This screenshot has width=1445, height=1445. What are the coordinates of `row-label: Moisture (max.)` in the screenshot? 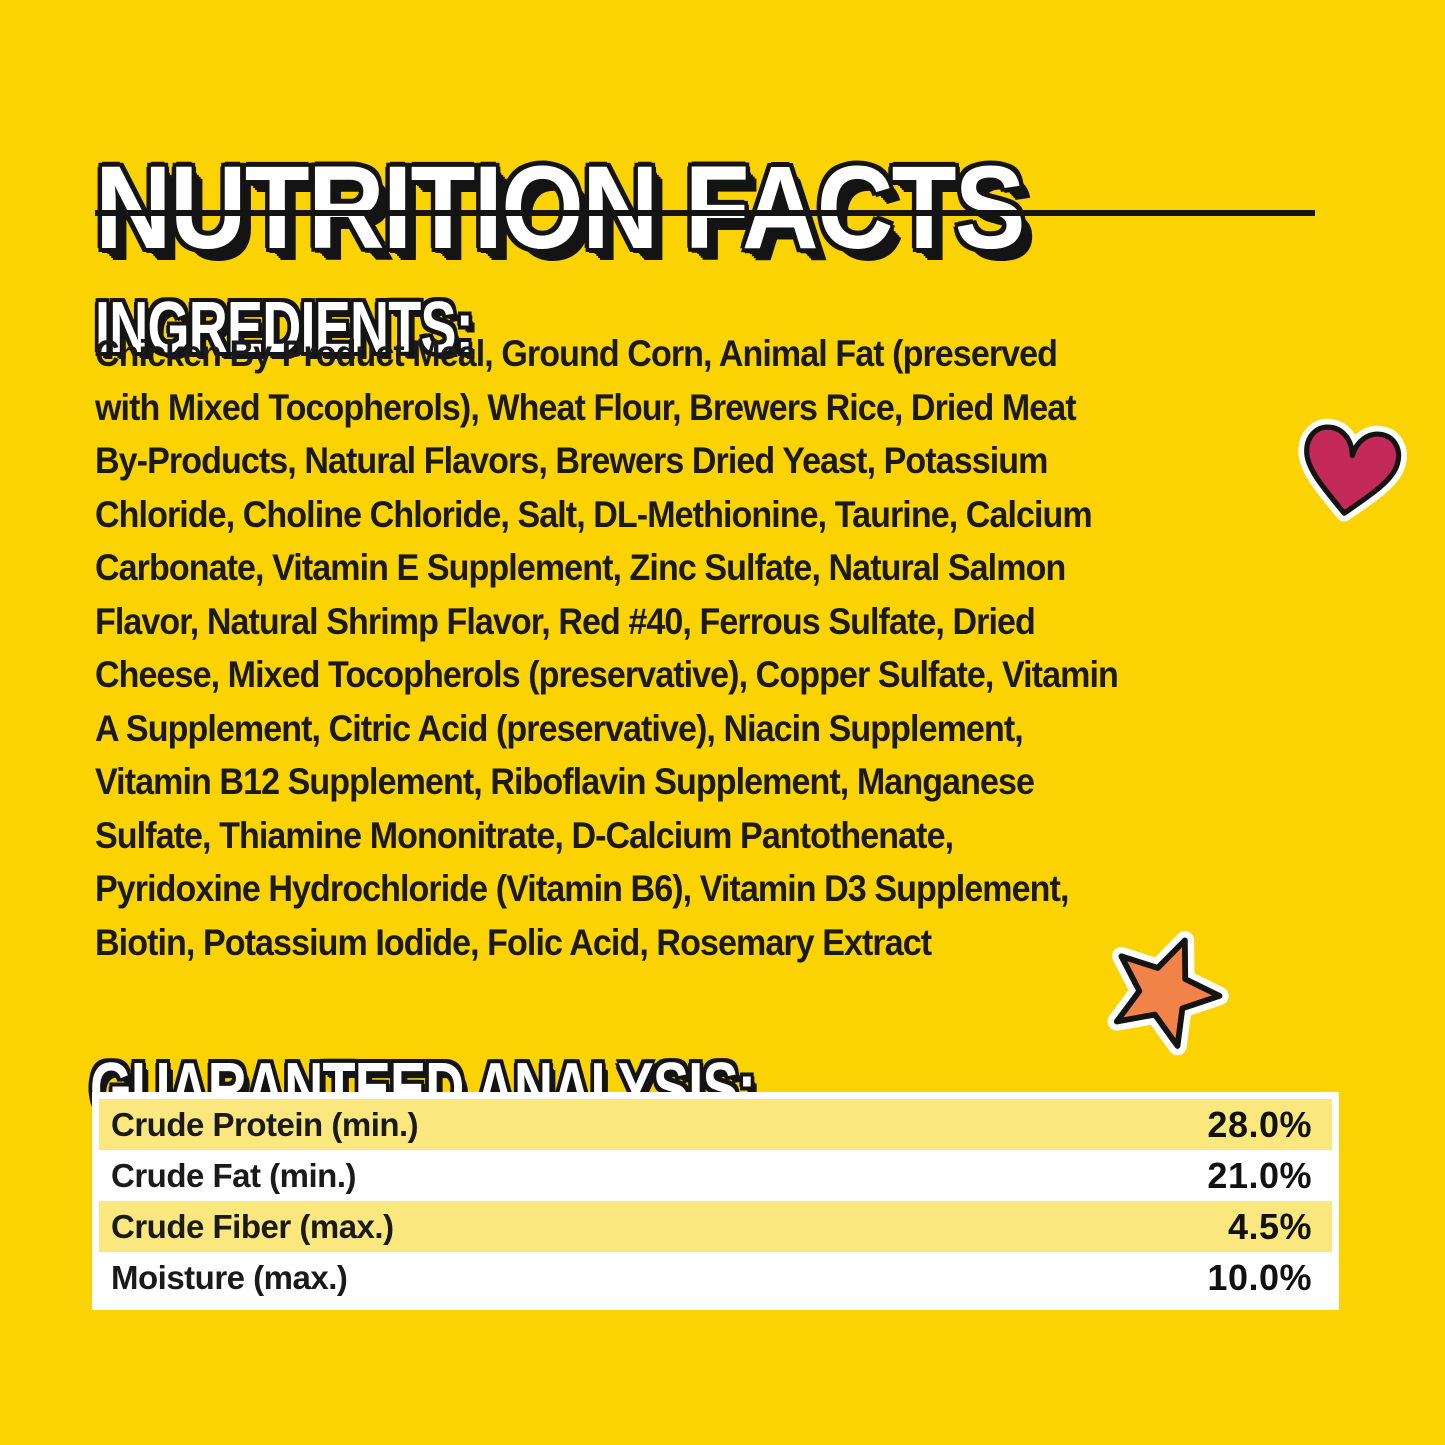 It's located at (229, 1277).